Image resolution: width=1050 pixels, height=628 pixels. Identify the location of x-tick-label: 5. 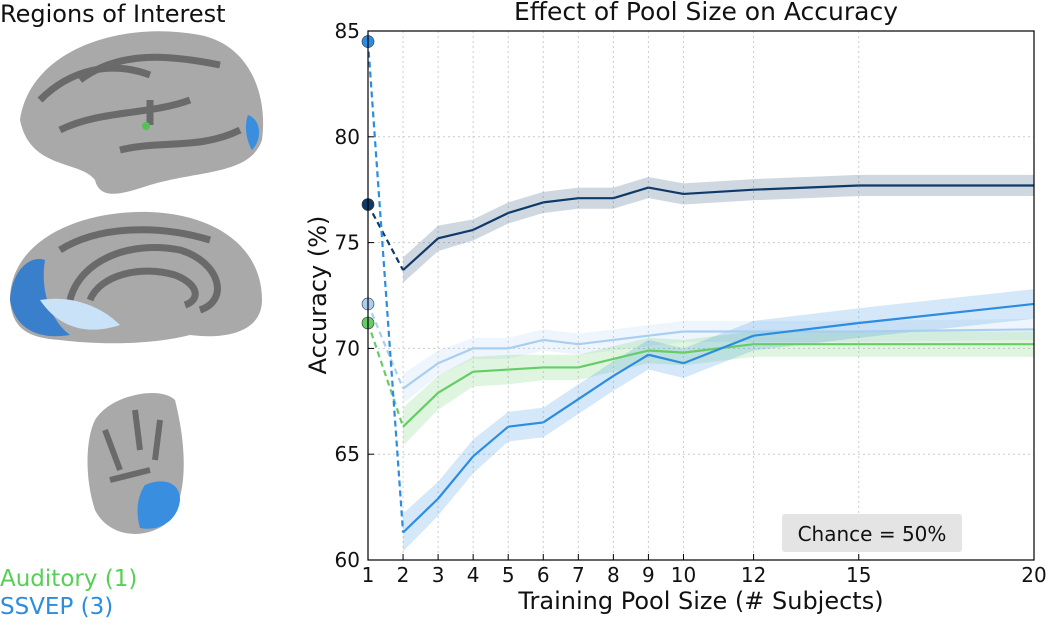
(508, 575).